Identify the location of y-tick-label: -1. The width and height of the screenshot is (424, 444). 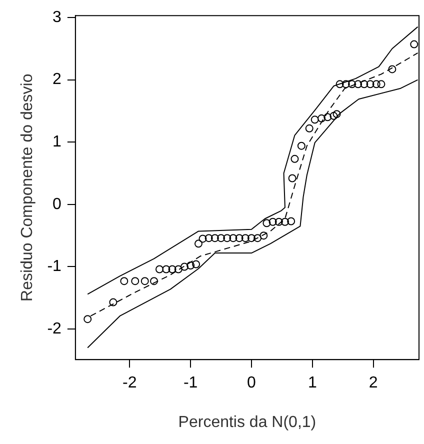
(54, 267).